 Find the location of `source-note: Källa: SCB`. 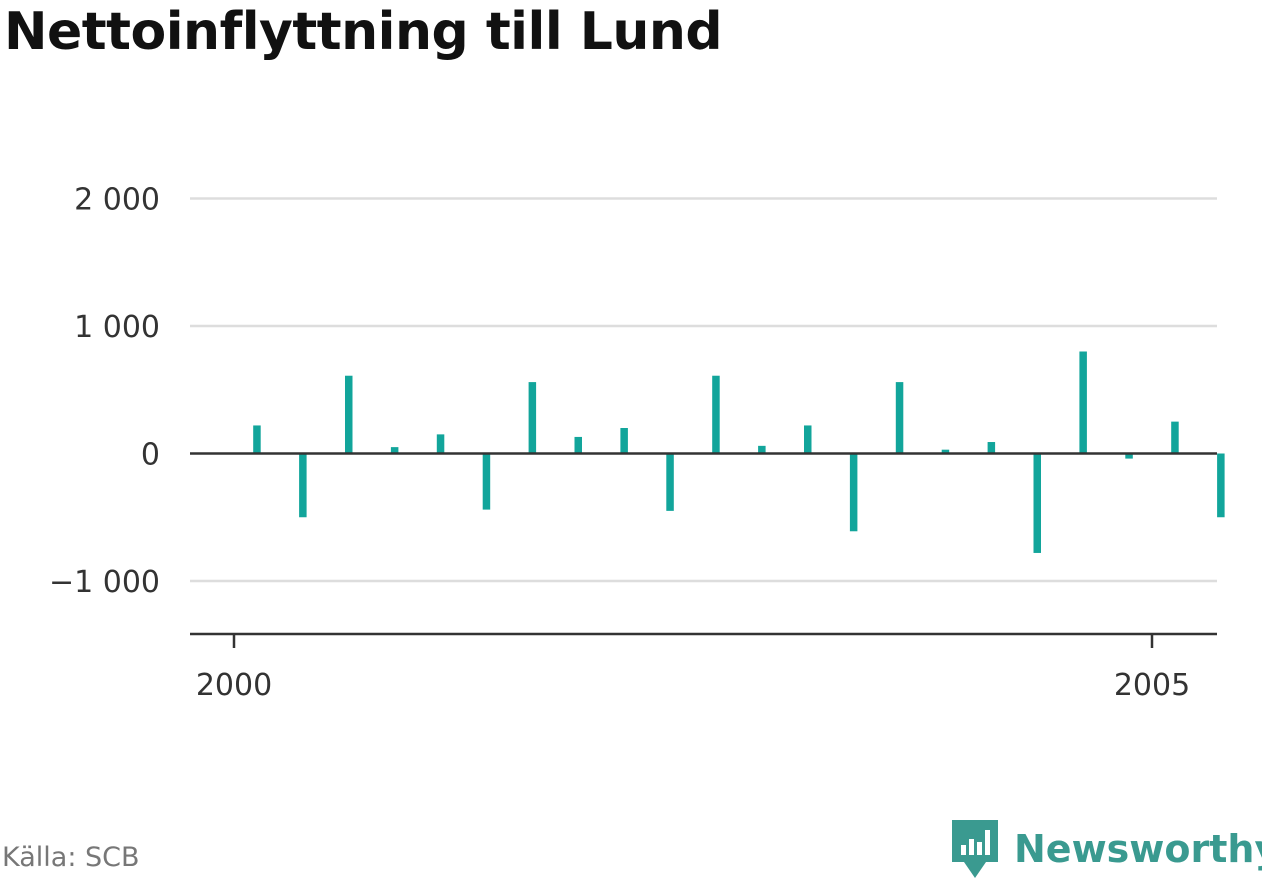

source-note: Källa: SCB is located at coordinates (71, 857).